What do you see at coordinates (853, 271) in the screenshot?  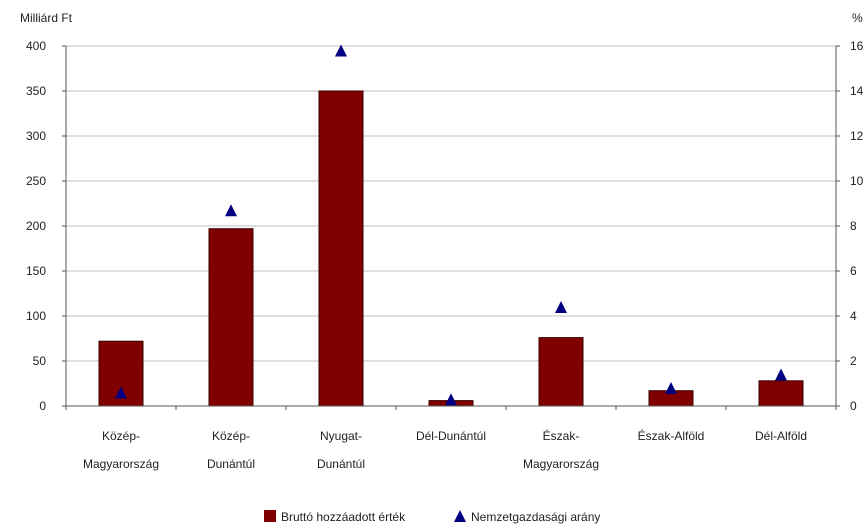 I see `right-axis-tick-label: 6` at bounding box center [853, 271].